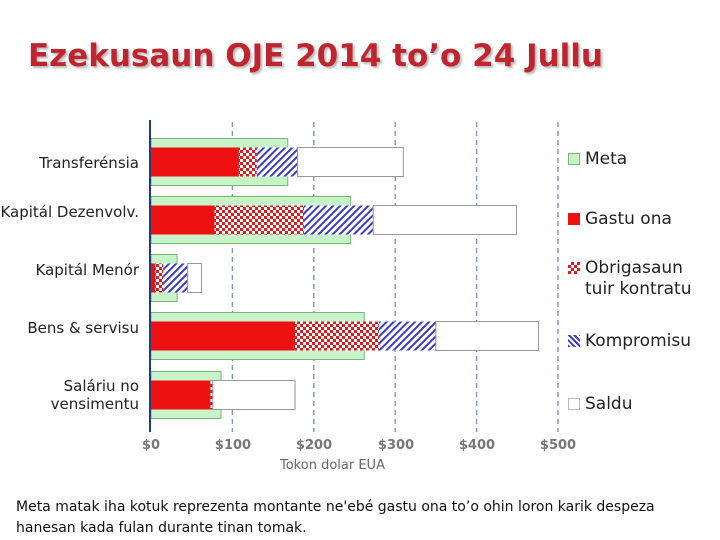 The height and width of the screenshot is (540, 720). I want to click on legend-item-saldu: Saldu, so click(600, 404).